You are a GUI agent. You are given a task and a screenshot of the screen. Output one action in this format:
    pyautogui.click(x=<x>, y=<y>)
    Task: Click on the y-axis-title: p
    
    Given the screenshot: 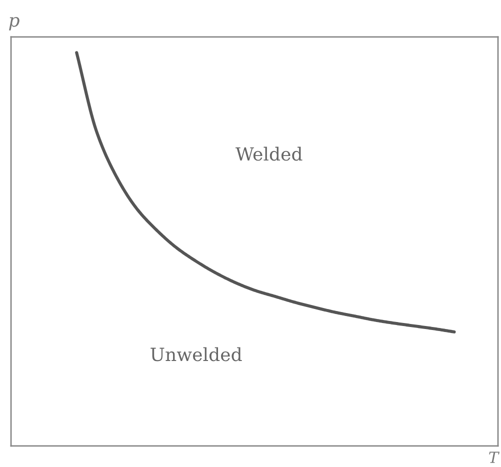 What is the action you would take?
    pyautogui.click(x=14, y=23)
    